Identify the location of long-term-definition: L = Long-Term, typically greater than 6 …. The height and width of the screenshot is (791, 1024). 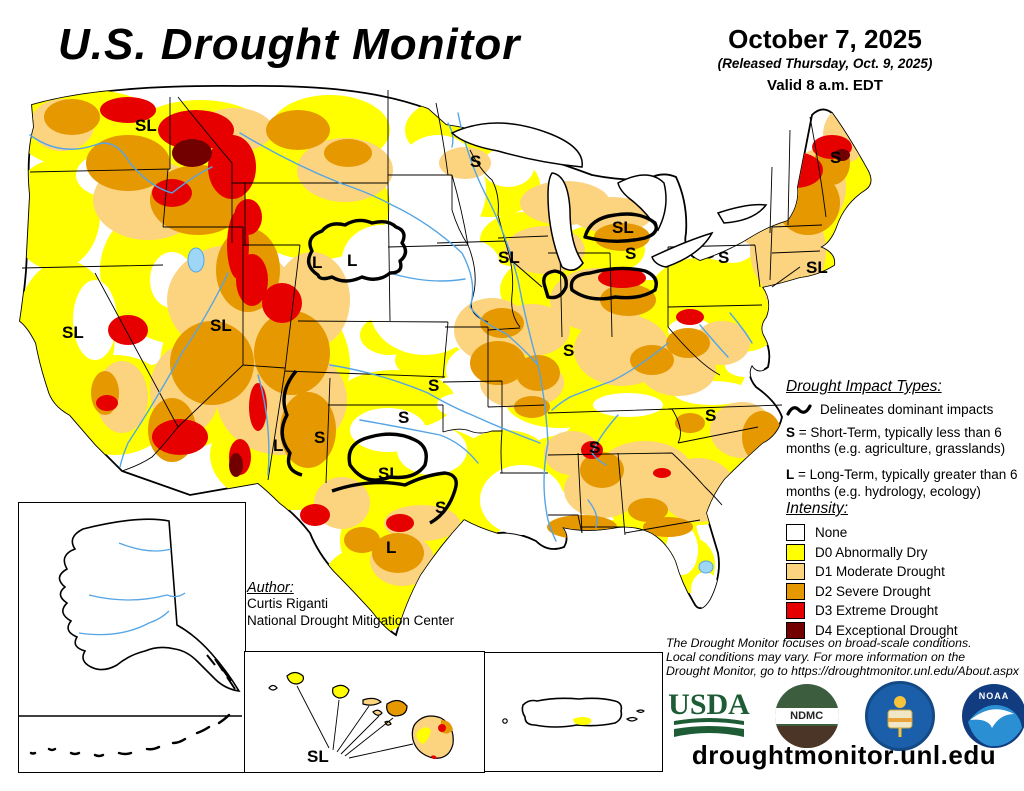
(902, 483).